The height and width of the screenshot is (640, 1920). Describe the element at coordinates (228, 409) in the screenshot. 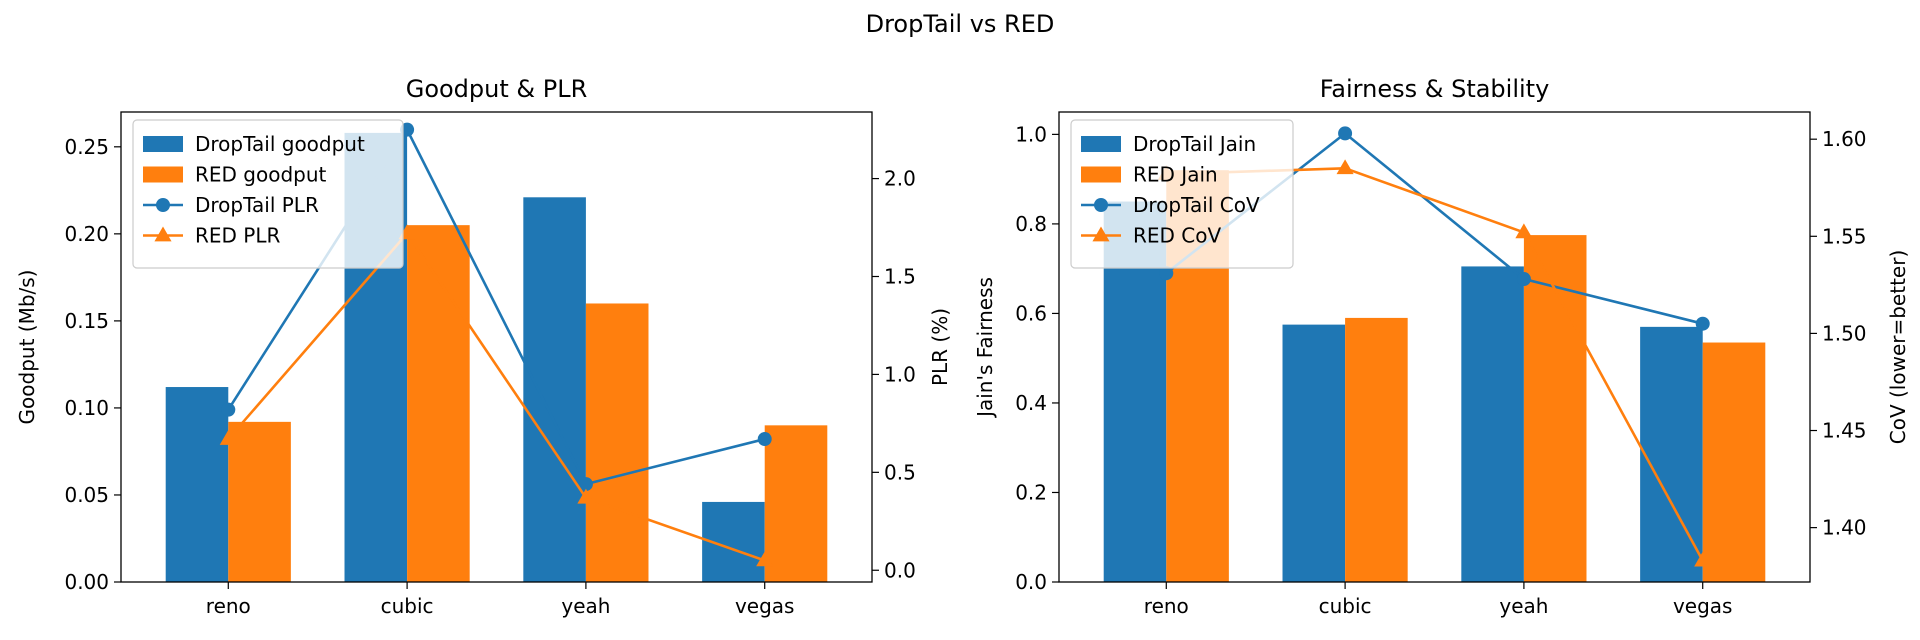

I see `point-droptail-plr-reno` at that location.